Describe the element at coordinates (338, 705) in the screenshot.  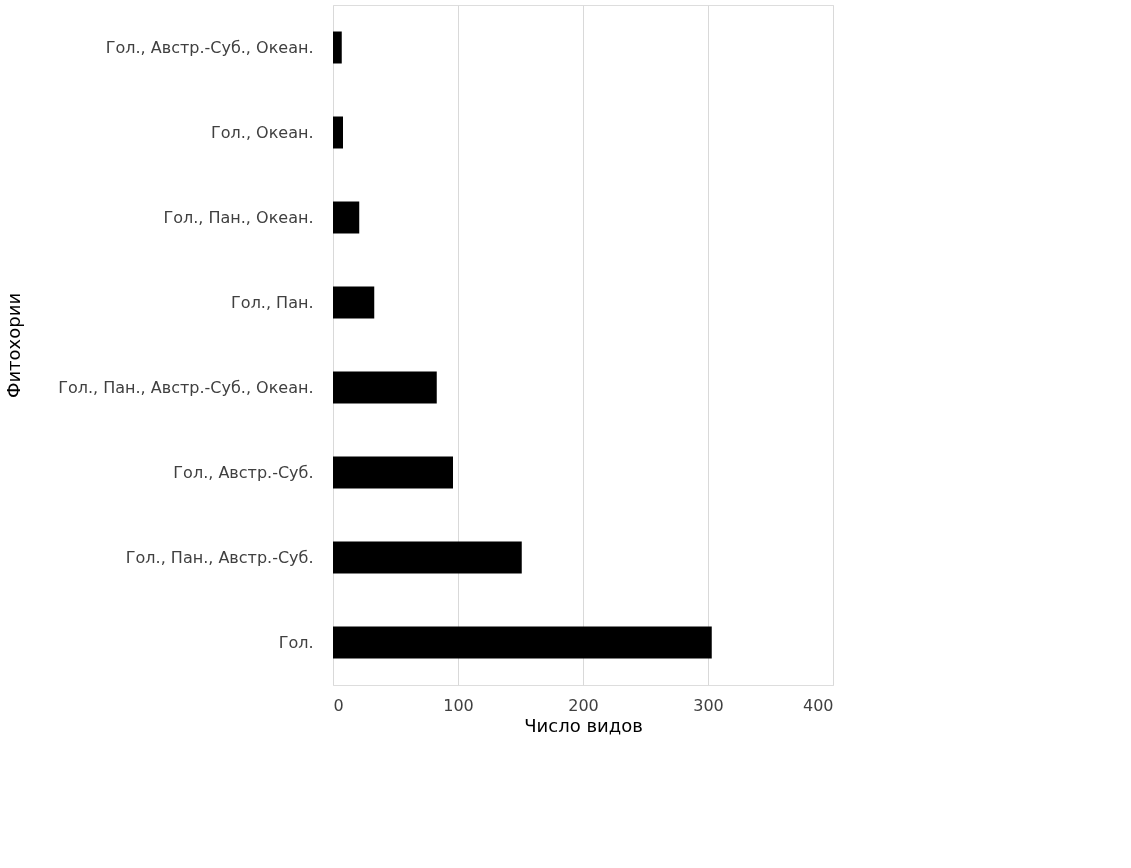
I see `x-tick-label: 0` at that location.